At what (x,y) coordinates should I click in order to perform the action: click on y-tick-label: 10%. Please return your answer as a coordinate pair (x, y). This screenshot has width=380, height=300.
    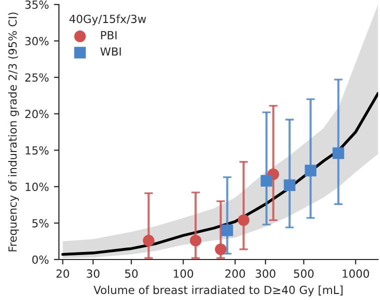
    Looking at the image, I should click on (37, 187).